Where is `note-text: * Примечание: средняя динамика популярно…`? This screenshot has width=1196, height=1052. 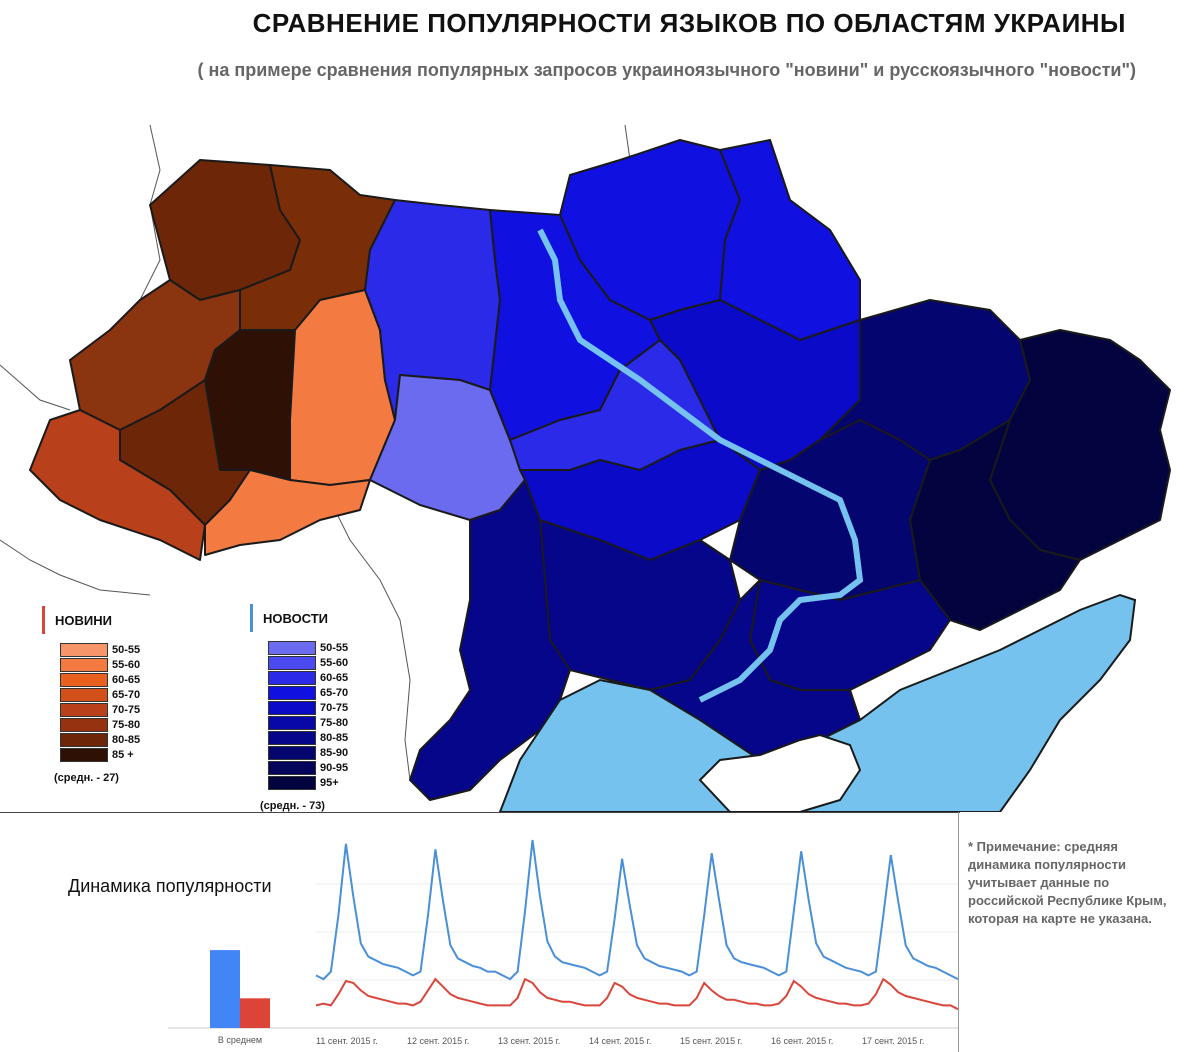
note-text: * Примечание: средняя динамика популярно… is located at coordinates (1067, 882).